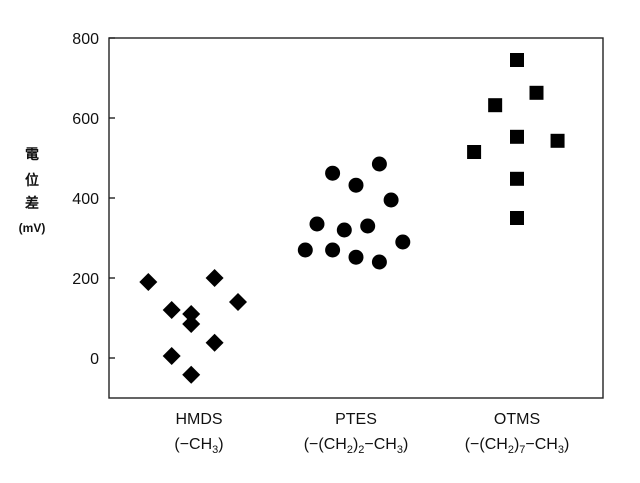 This screenshot has width=640, height=483. Describe the element at coordinates (32, 203) in the screenshot. I see `y-axis-label-line: 差` at that location.